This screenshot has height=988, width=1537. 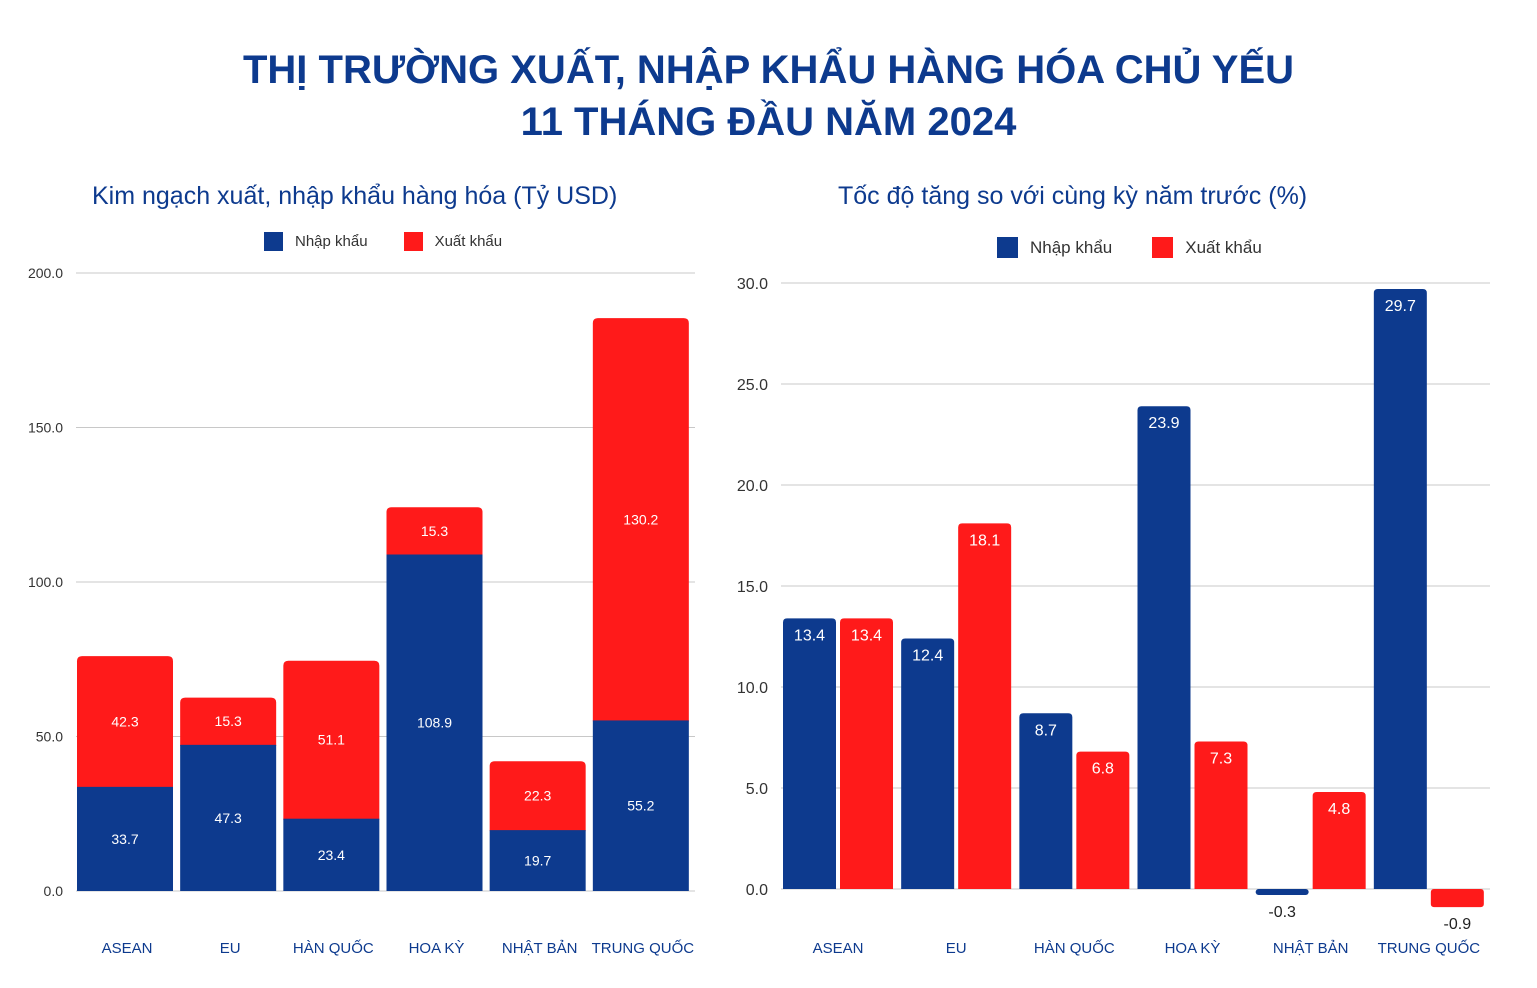 What do you see at coordinates (752, 284) in the screenshot?
I see `y-tick-label: 30.0` at bounding box center [752, 284].